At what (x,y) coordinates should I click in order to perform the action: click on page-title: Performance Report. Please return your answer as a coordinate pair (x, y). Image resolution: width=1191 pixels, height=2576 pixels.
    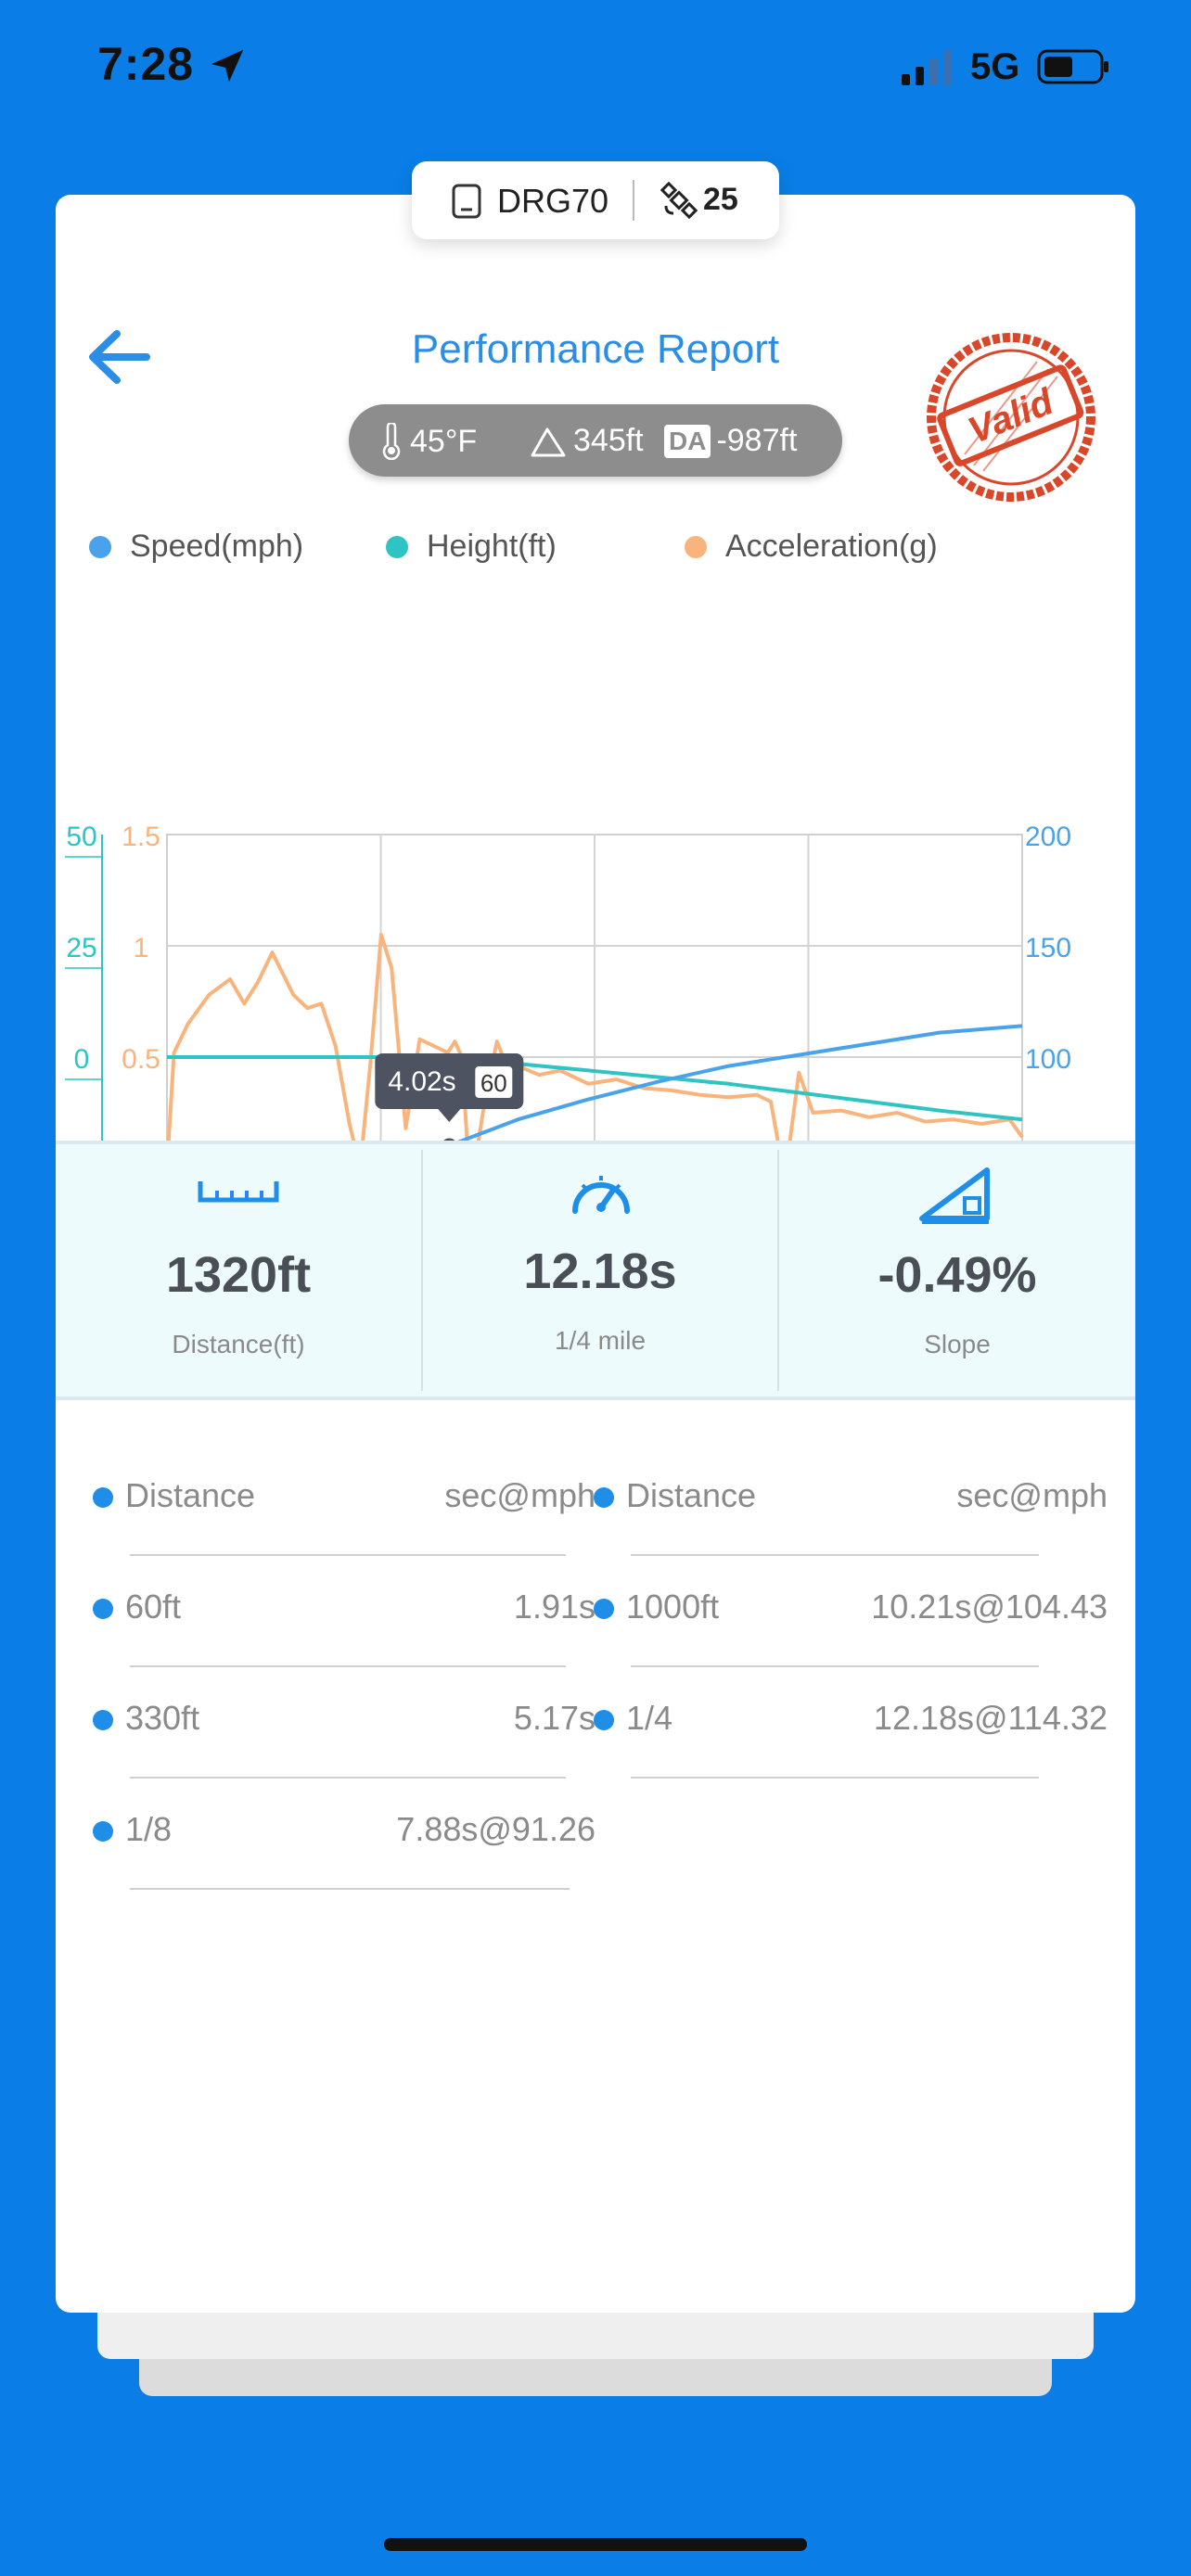
    Looking at the image, I should click on (595, 349).